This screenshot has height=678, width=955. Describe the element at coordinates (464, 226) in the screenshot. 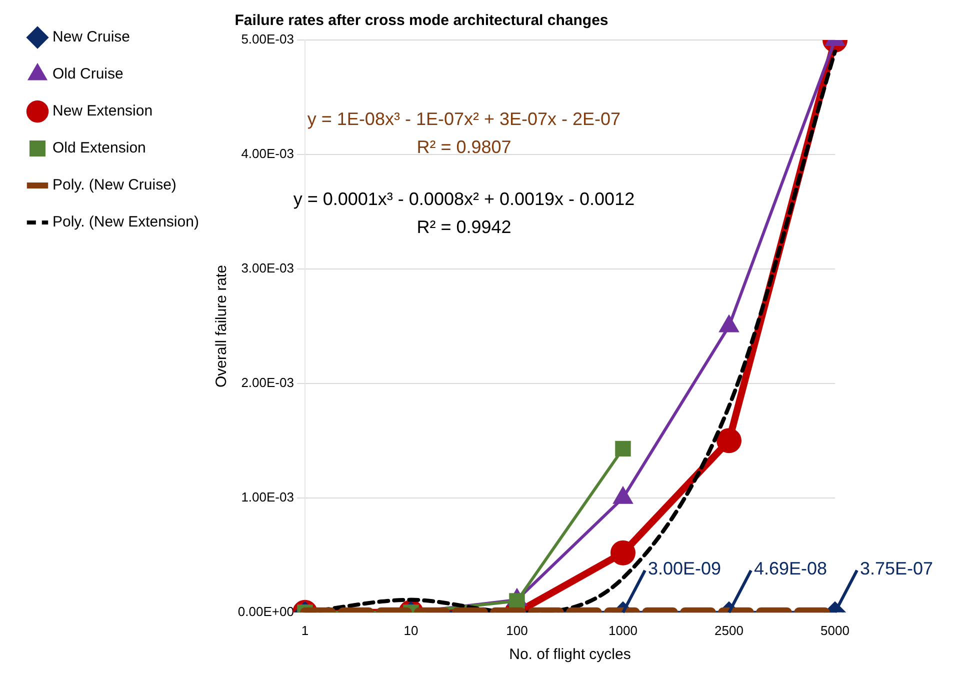

I see `annotation: R² = 0.9942` at that location.